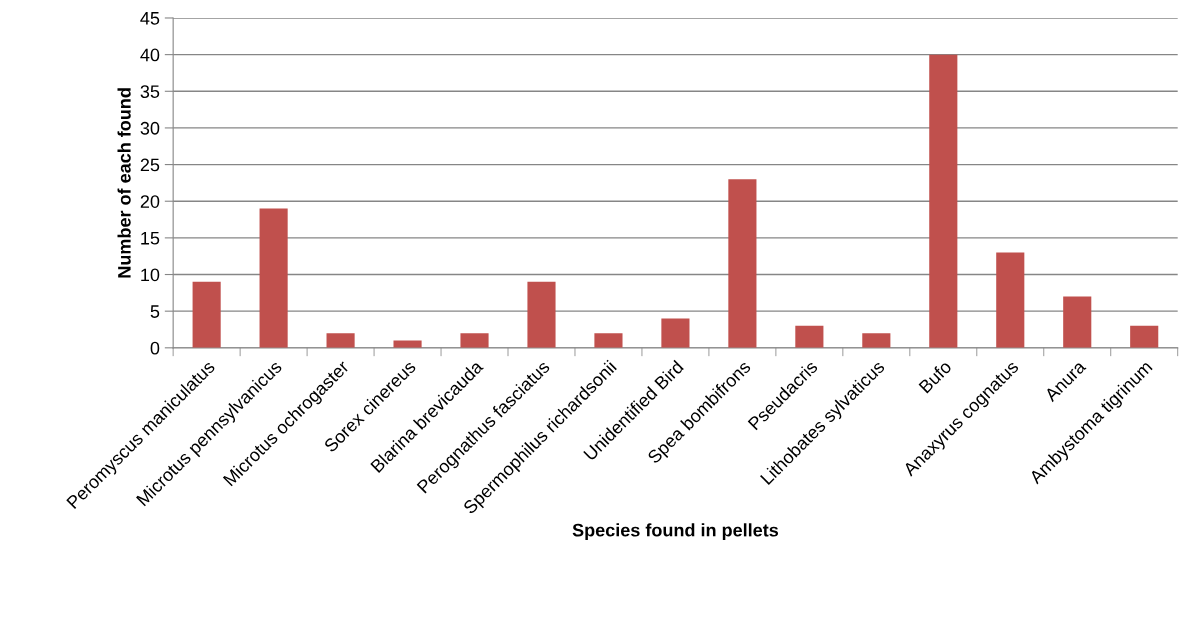 The image size is (1186, 620). Describe the element at coordinates (155, 311) in the screenshot. I see `y-tick-label: 5` at that location.